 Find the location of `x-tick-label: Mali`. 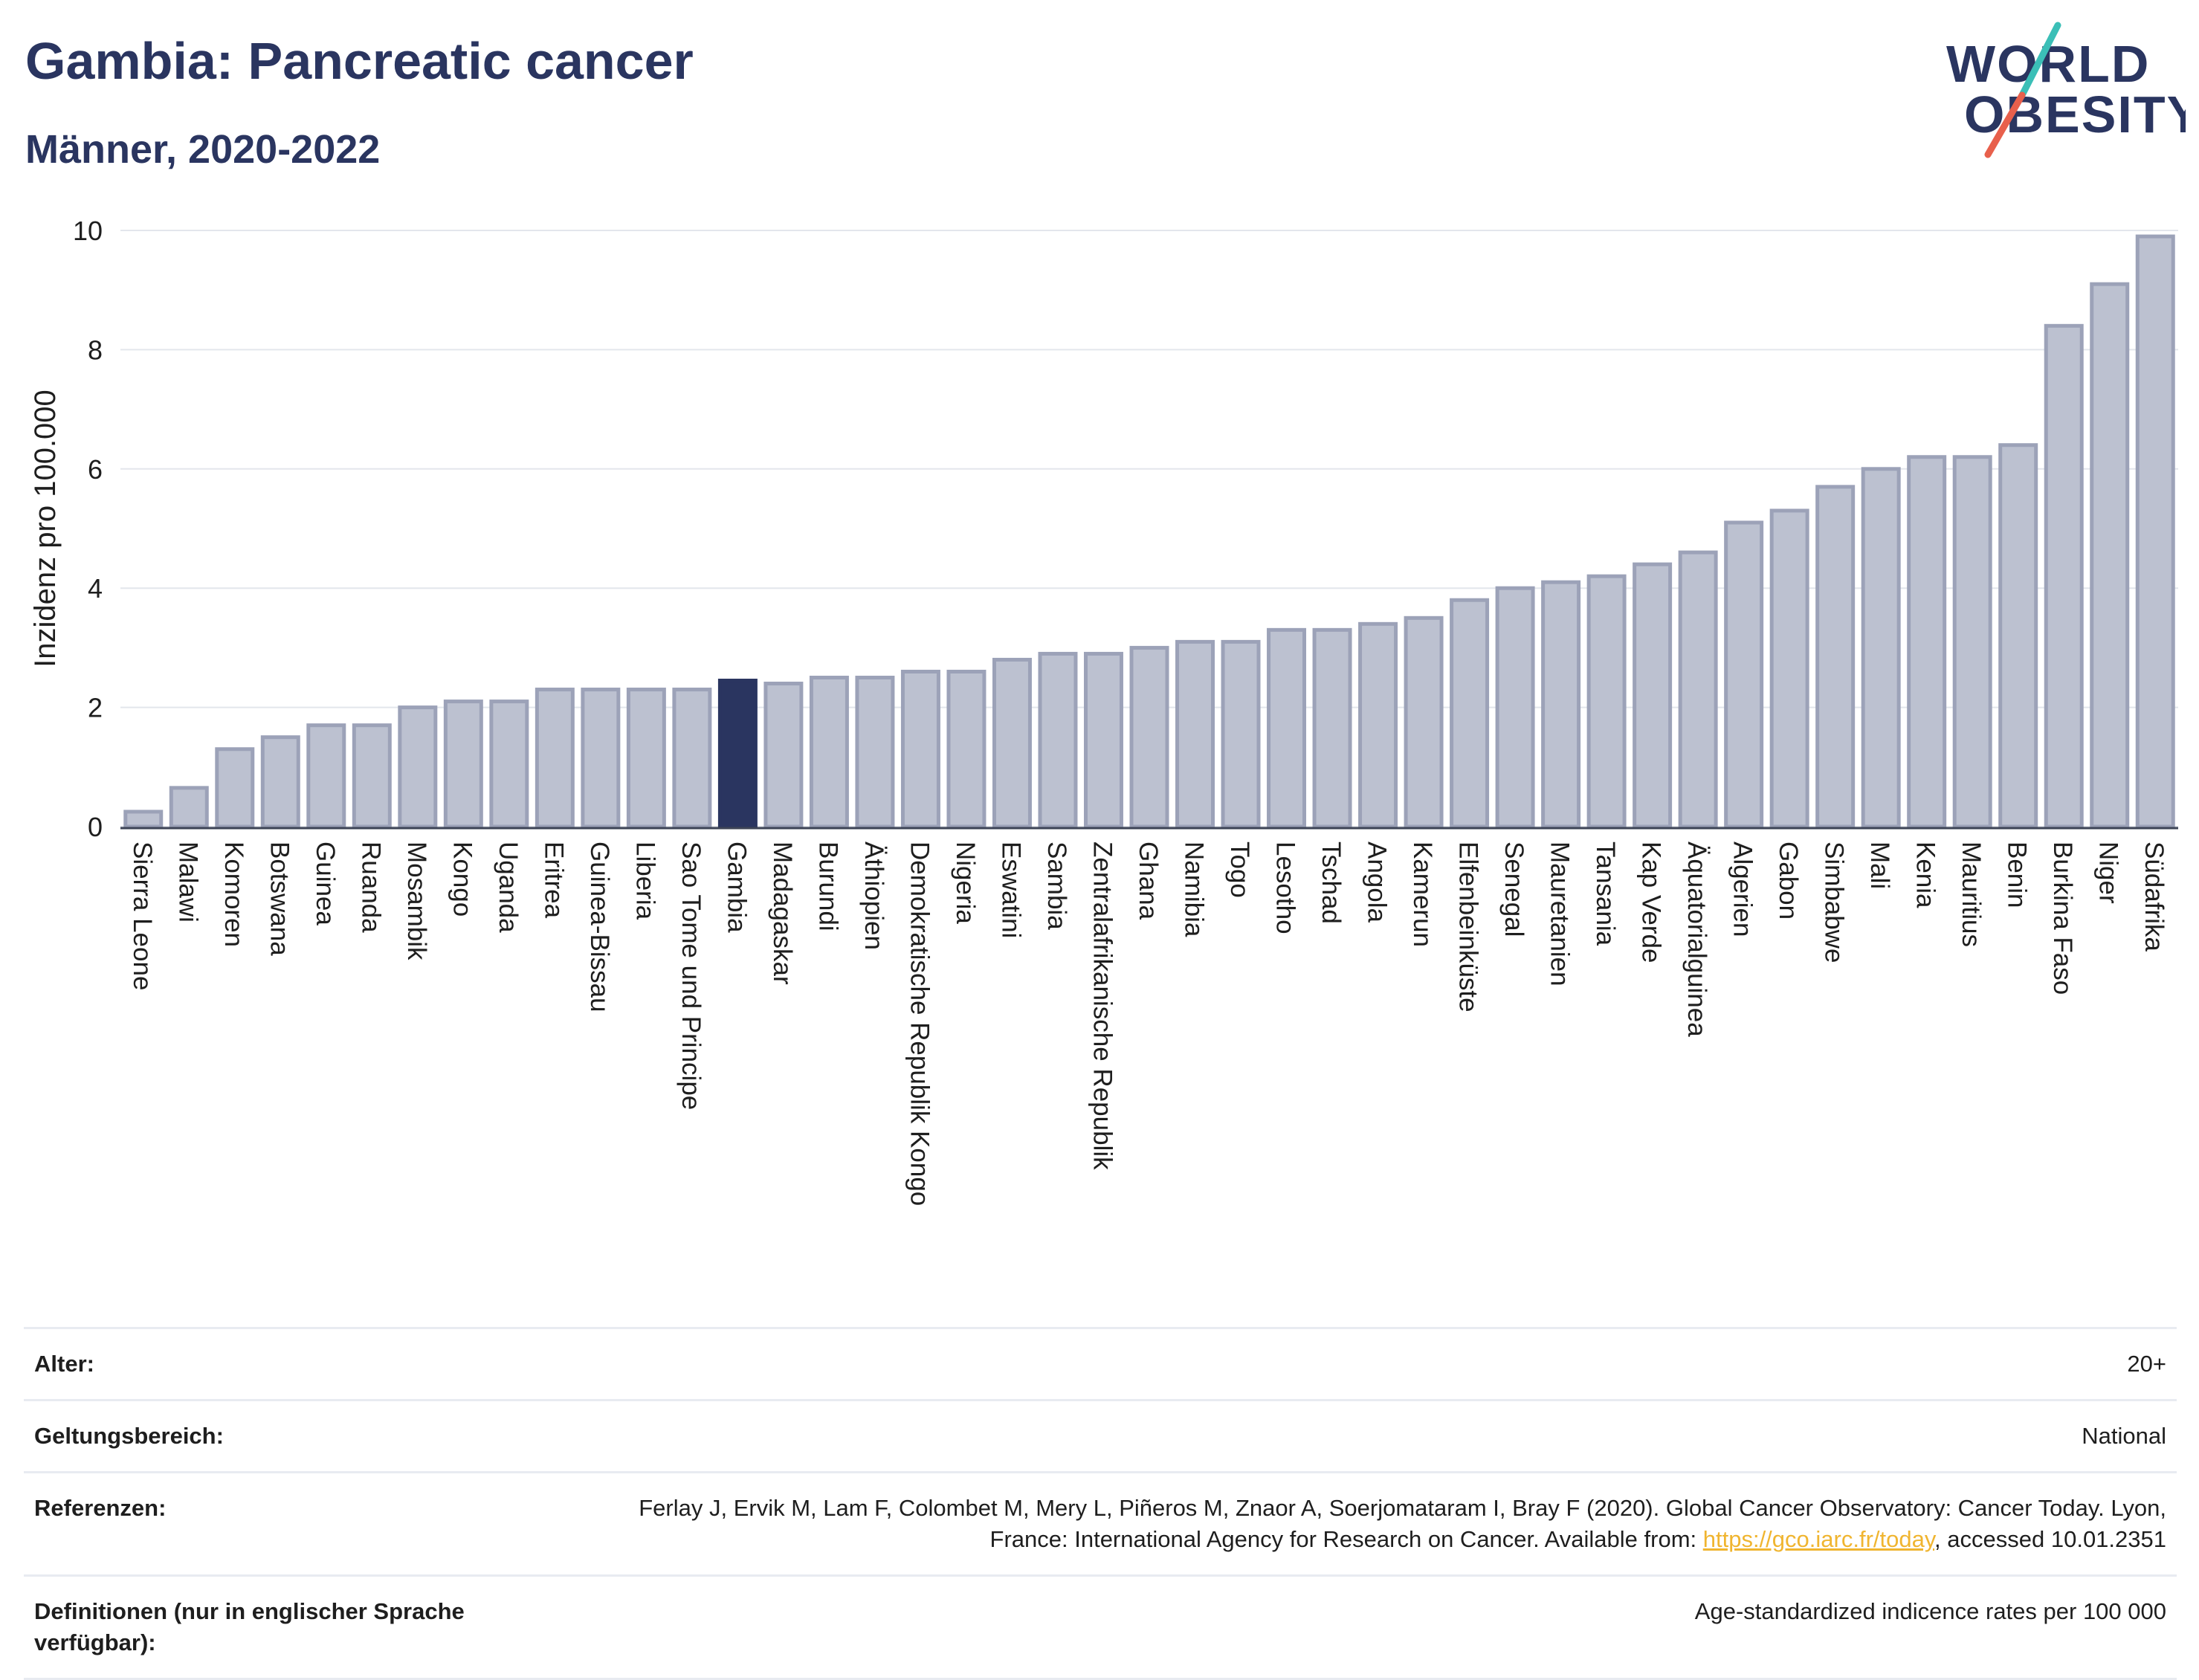

x-tick-label: Mali is located at coordinates (1879, 865).